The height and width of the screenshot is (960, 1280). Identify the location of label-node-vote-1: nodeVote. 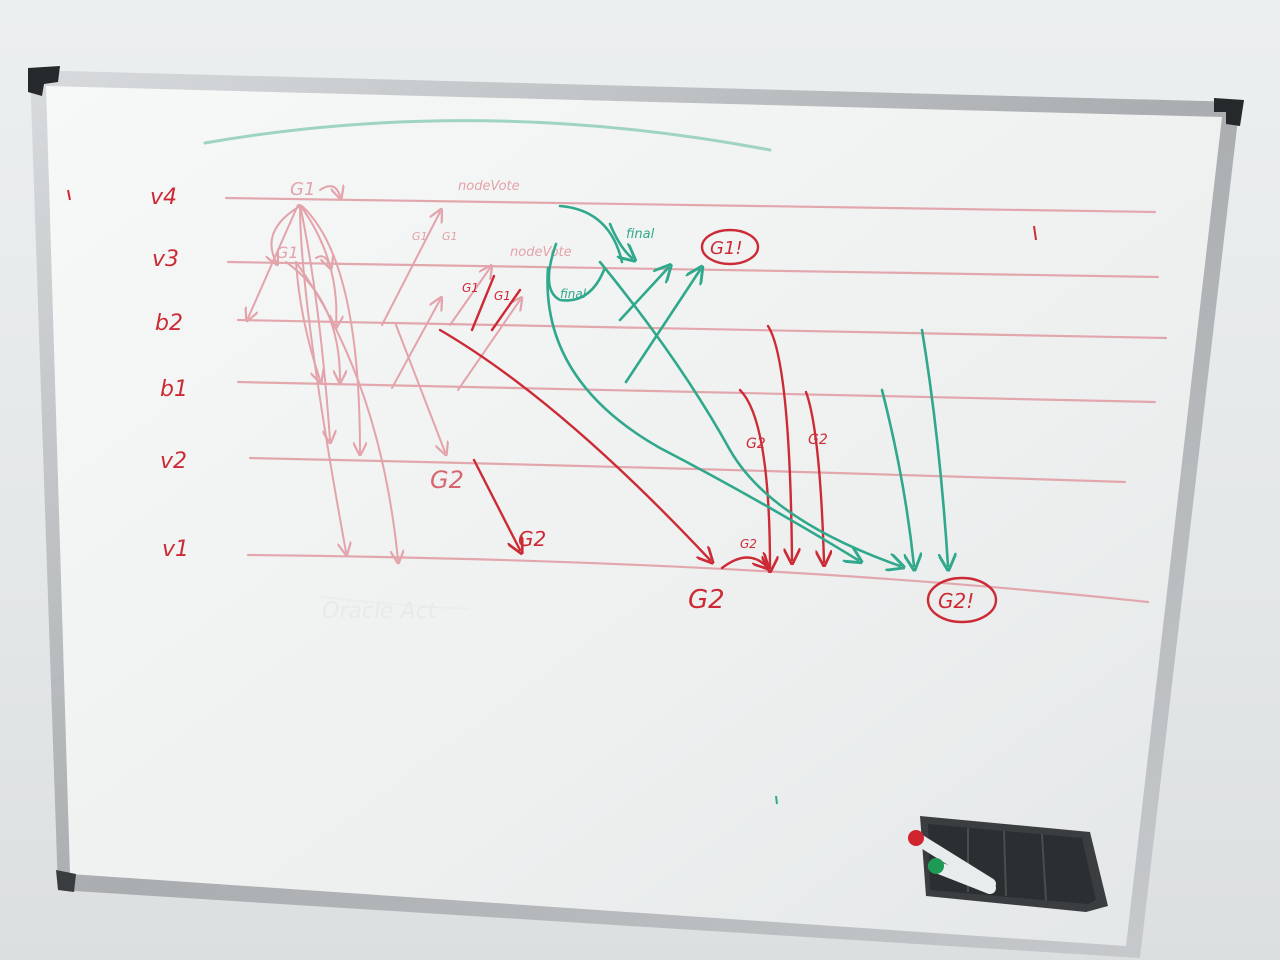
(489, 186).